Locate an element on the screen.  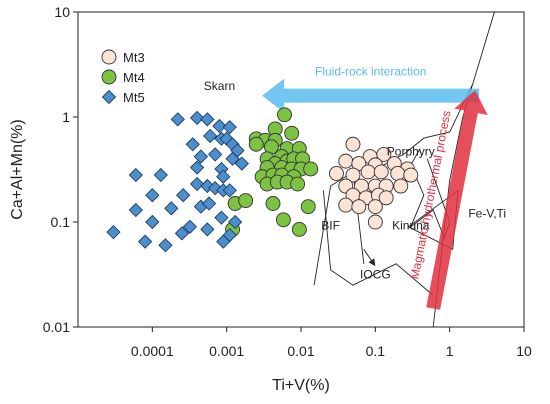
legend-label: Mt5 is located at coordinates (134, 97).